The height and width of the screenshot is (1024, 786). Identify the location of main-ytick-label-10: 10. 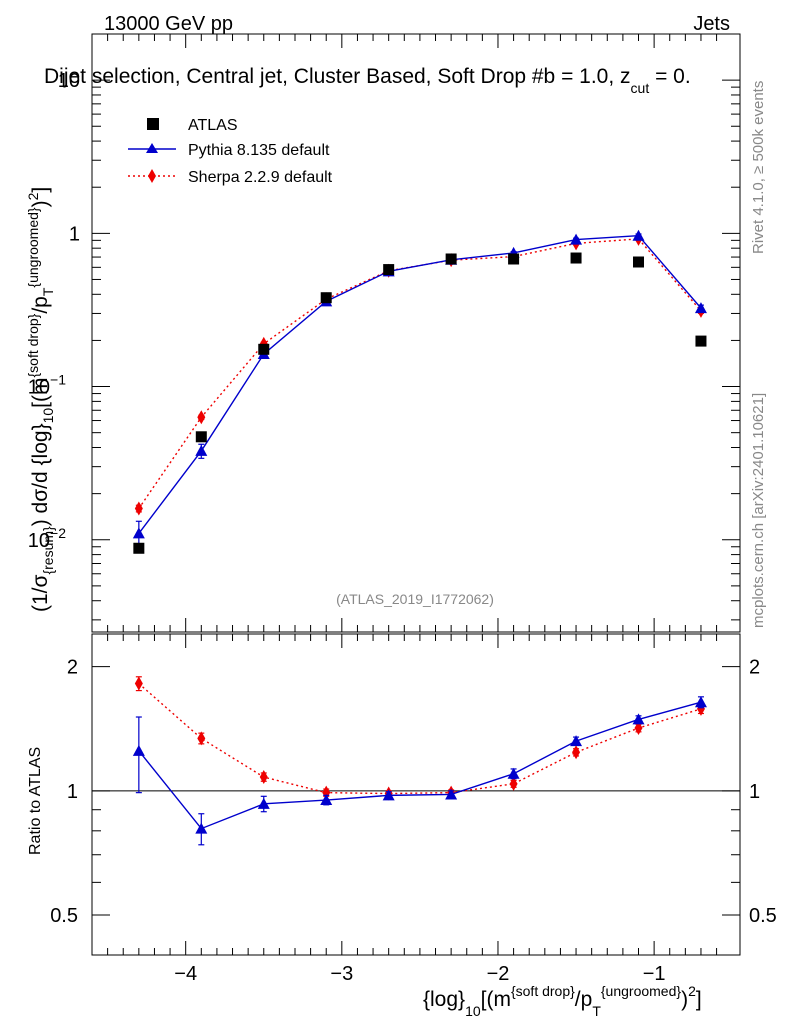
(69, 81).